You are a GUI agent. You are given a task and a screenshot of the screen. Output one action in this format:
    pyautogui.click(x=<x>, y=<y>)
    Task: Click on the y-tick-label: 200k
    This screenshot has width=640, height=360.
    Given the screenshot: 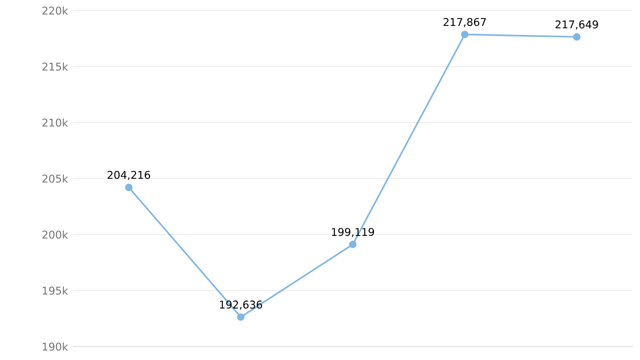 What is the action you would take?
    pyautogui.click(x=55, y=234)
    